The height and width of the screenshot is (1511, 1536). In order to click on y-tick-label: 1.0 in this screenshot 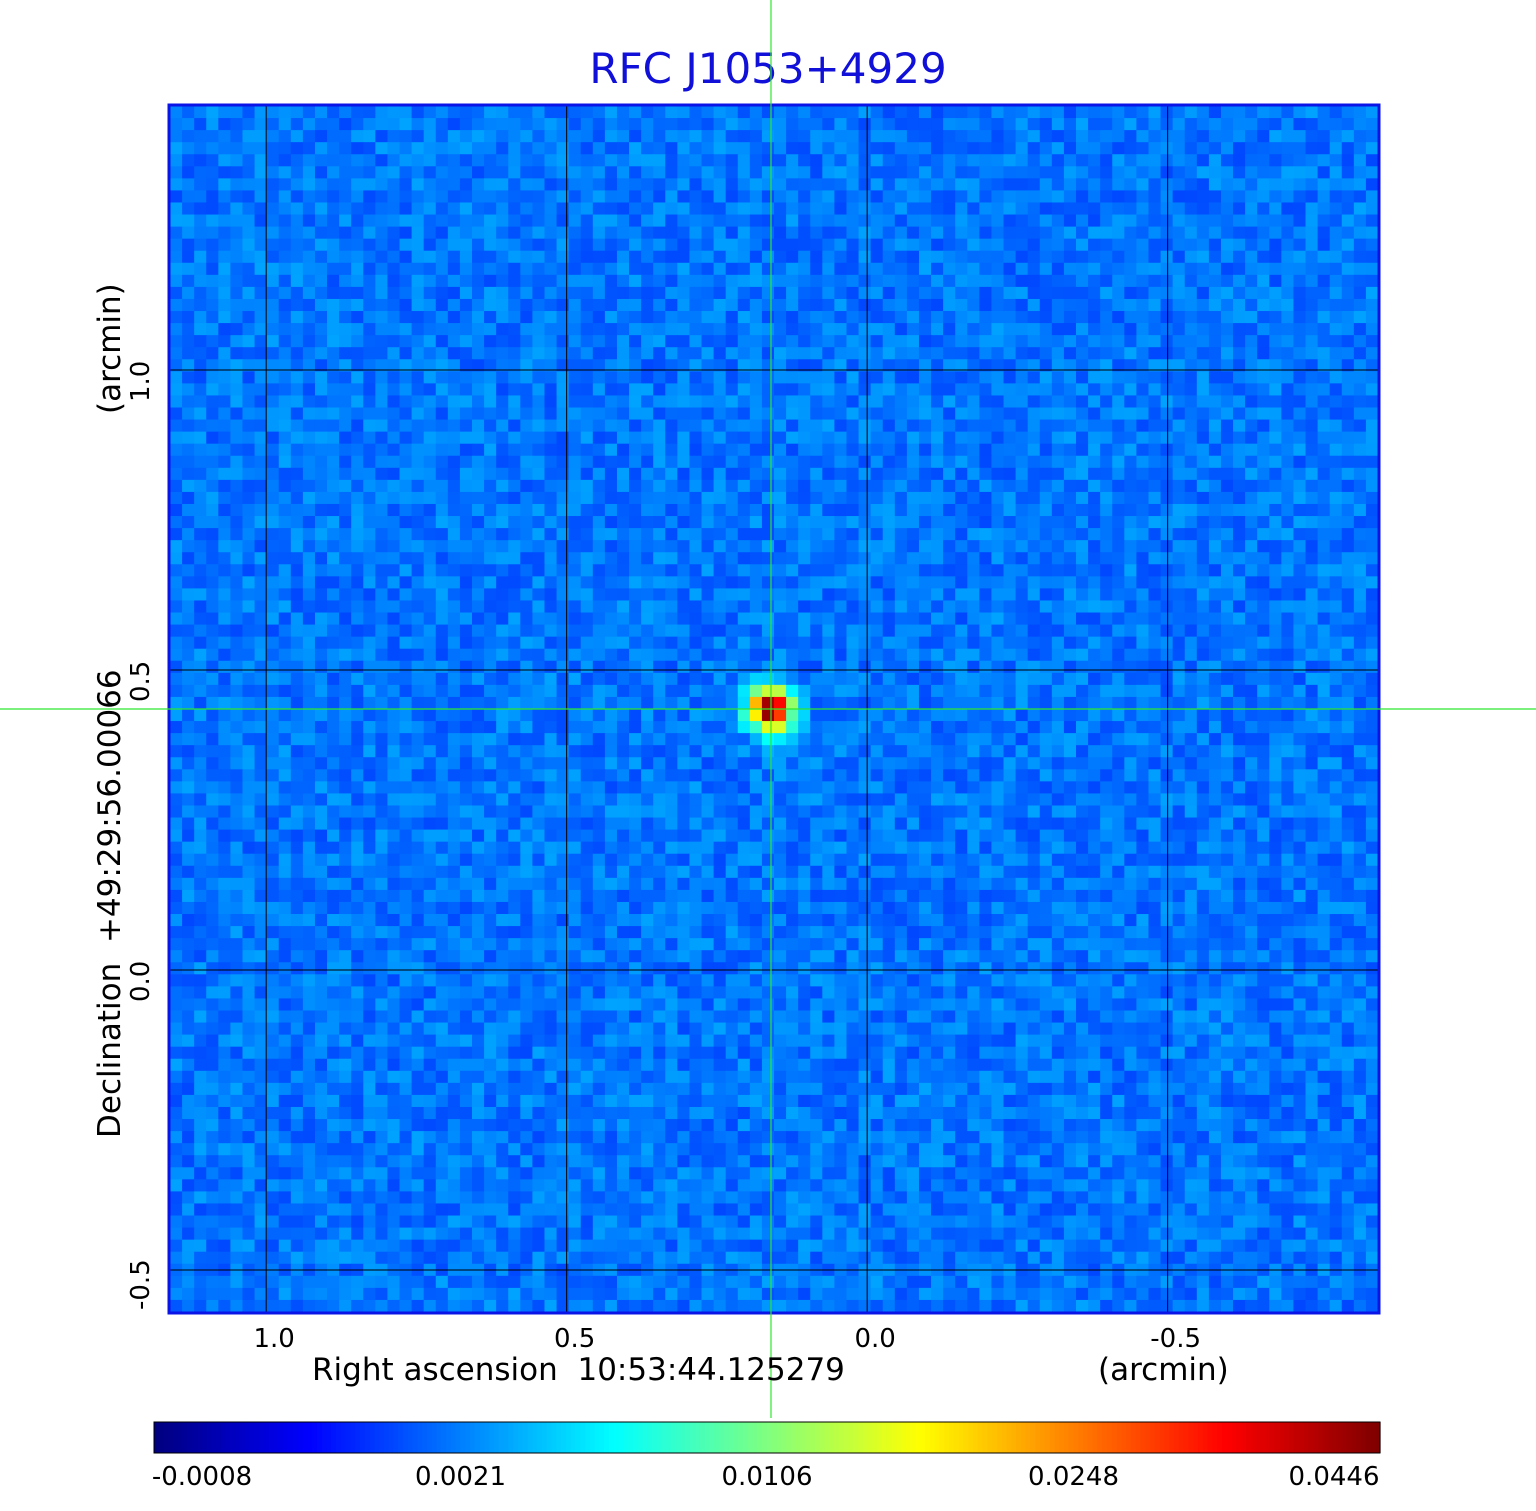, I will do `click(141, 381)`.